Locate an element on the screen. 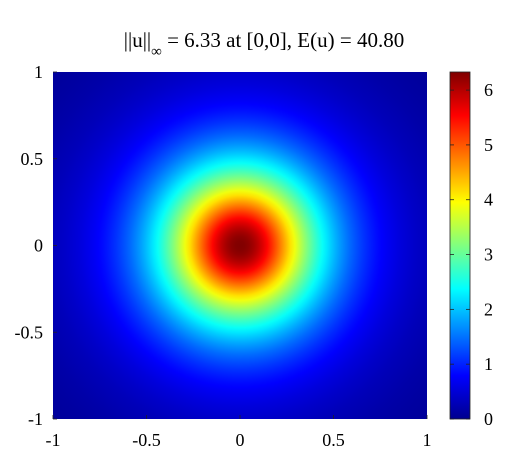  y-axis: 1 0.5 0 -0.5 -1 is located at coordinates (36, 245).